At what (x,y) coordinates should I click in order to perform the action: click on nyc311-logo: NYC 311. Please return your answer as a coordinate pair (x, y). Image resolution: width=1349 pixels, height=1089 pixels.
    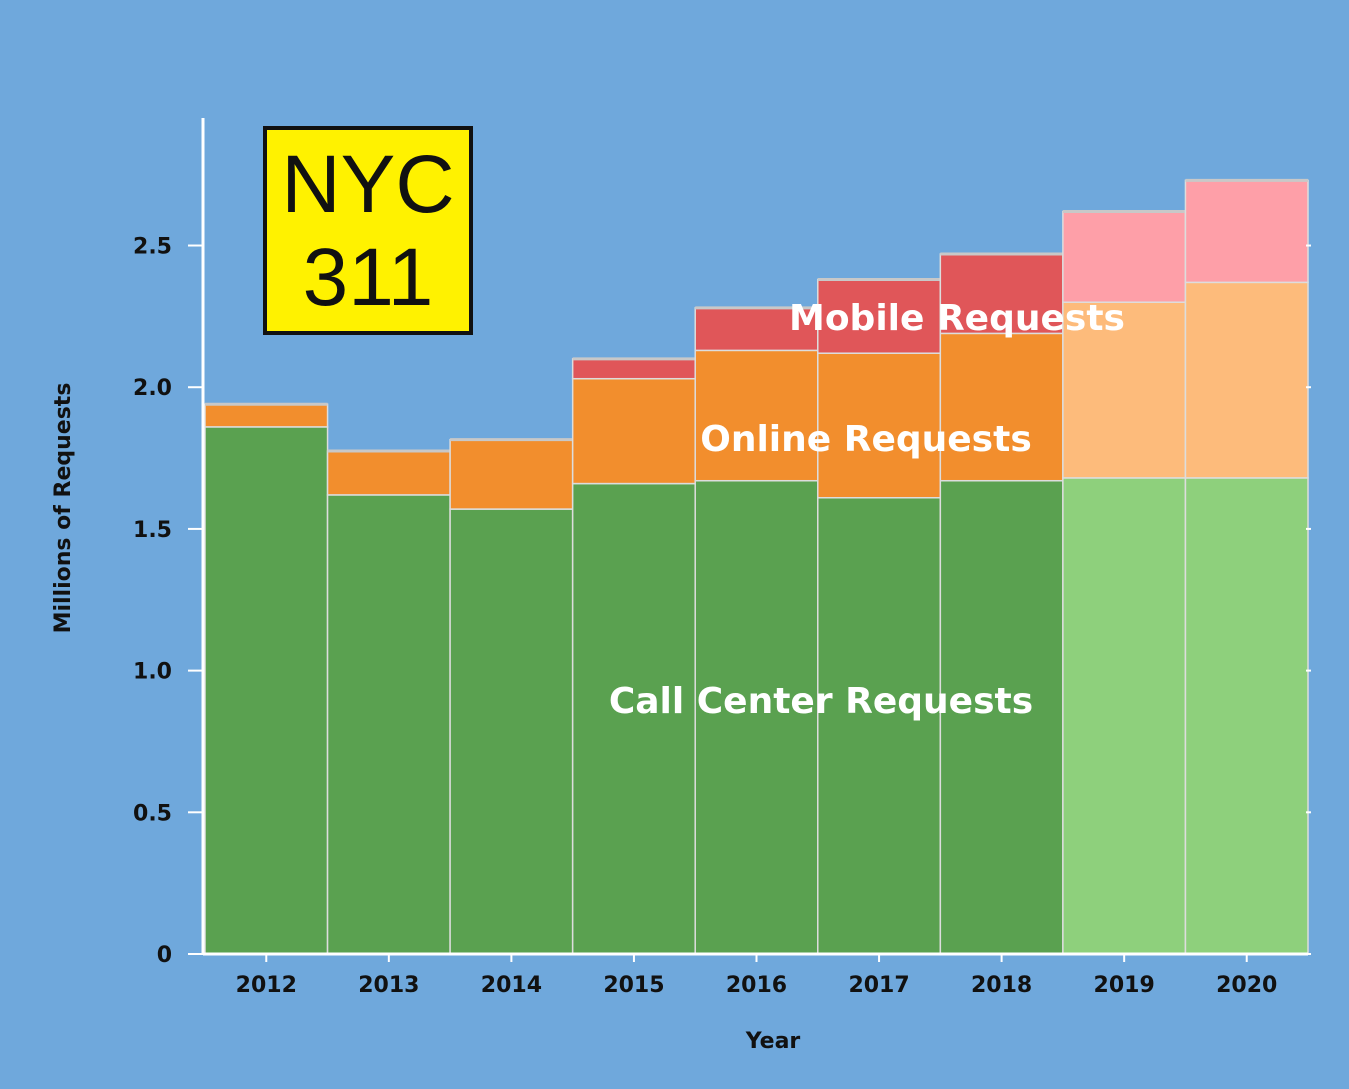
    Looking at the image, I should click on (368, 230).